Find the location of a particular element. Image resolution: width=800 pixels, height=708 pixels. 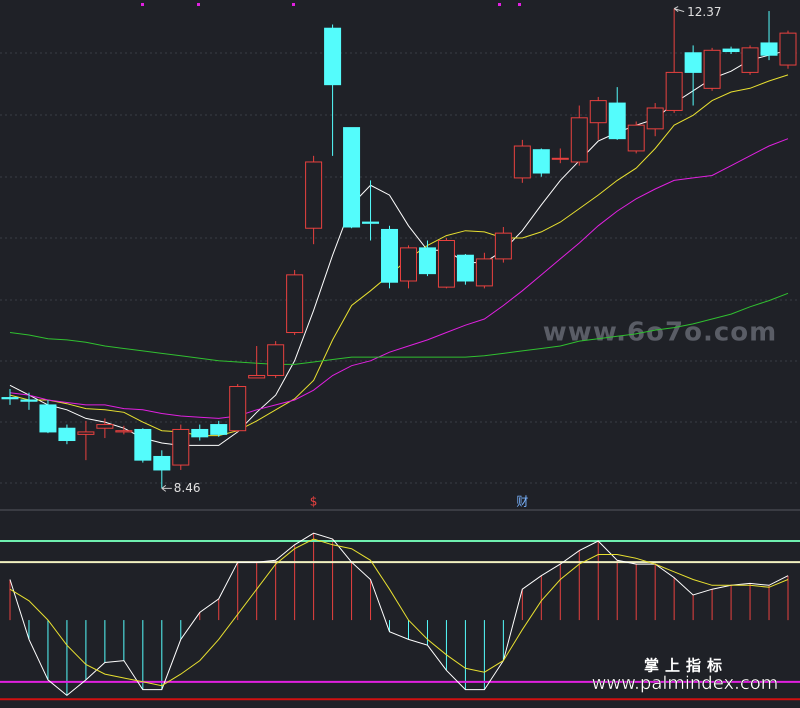

watermark-site: www.6o7o.com is located at coordinates (660, 333).